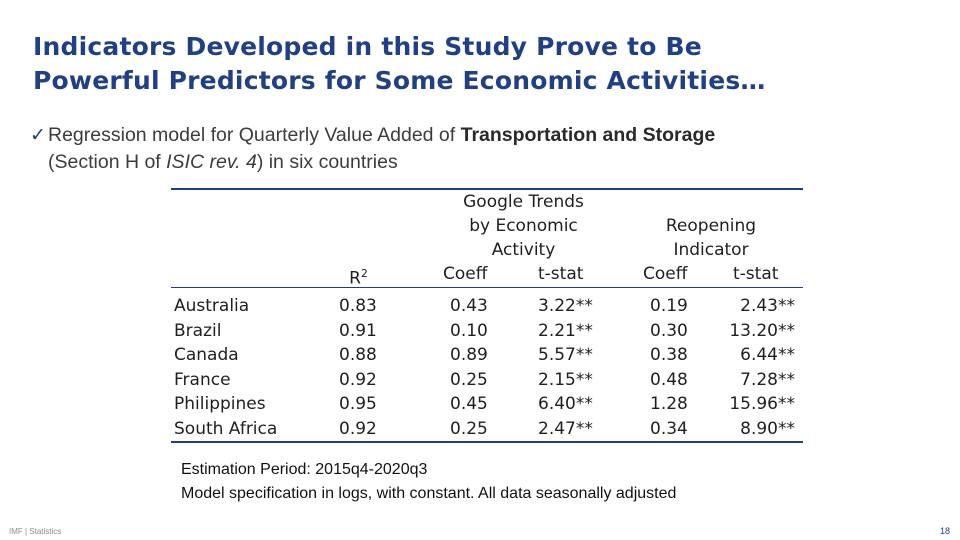  Describe the element at coordinates (226, 428) in the screenshot. I see `cell-country: South Africa` at that location.